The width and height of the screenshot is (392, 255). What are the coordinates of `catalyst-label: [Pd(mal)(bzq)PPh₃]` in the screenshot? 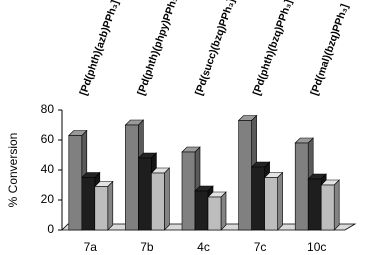 It's located at (329, 49).